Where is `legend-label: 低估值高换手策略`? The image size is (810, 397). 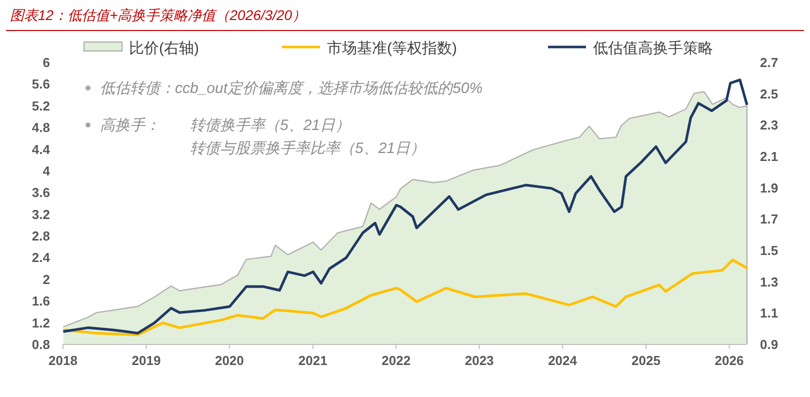 legend-label: 低估值高换手策略 is located at coordinates (653, 48).